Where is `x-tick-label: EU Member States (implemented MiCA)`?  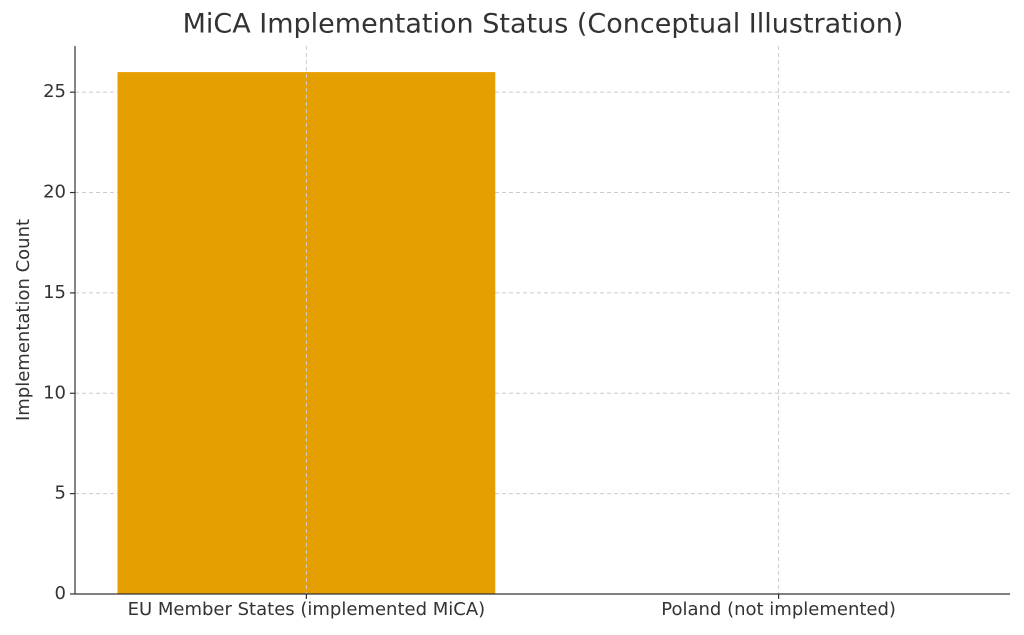
x-tick-label: EU Member States (implemented MiCA) is located at coordinates (307, 609).